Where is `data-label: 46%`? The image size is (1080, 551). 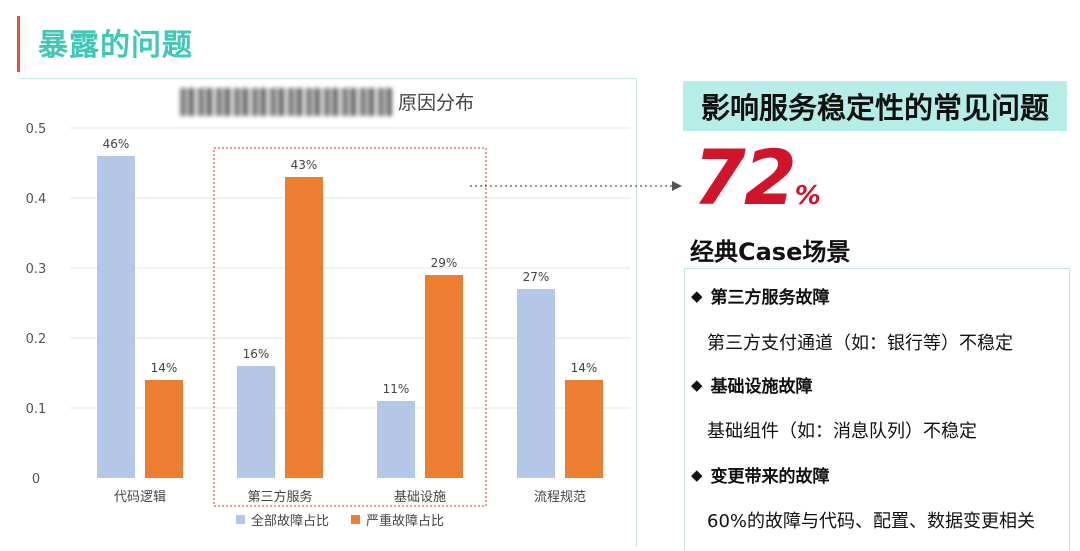
data-label: 46% is located at coordinates (116, 144).